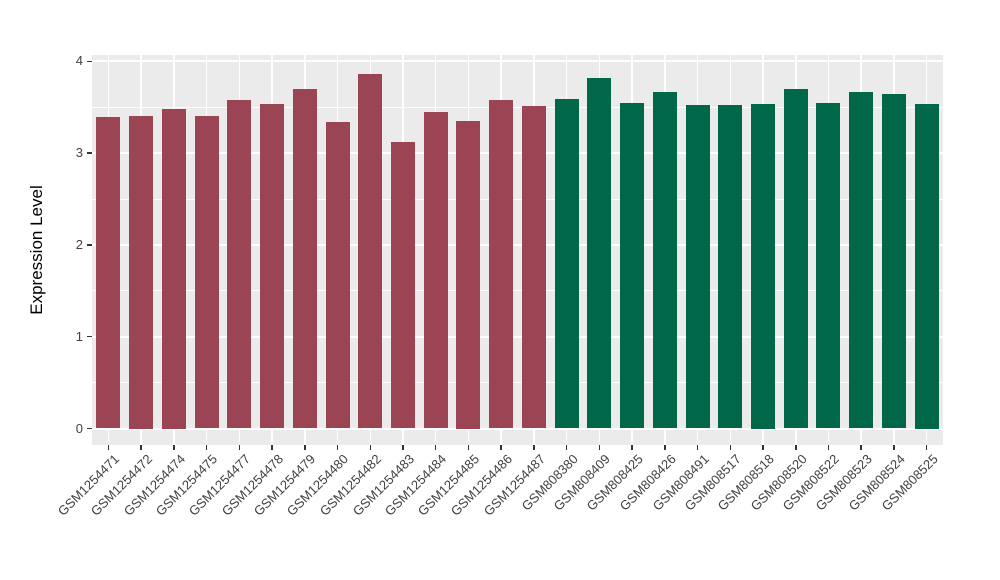 This screenshot has height=580, width=1000. I want to click on bar-GSM1254475, so click(206, 272).